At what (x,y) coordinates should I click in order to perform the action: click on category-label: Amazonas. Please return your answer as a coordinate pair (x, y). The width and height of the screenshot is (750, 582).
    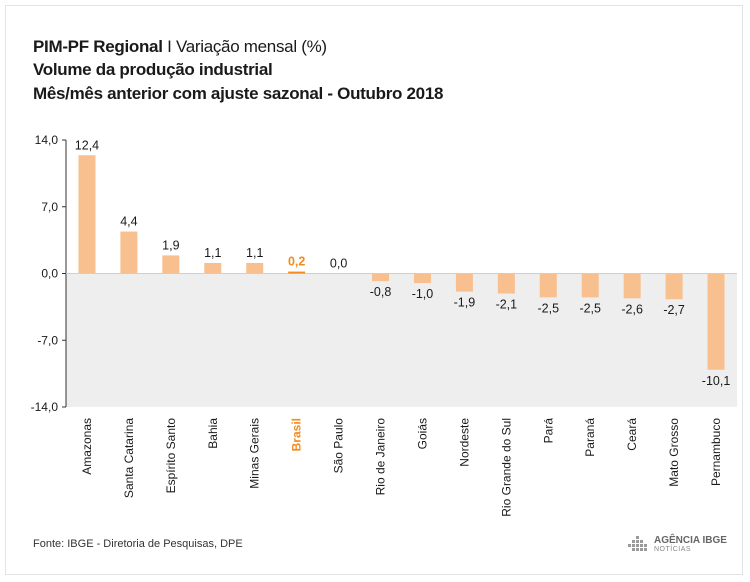
    Looking at the image, I should click on (87, 446).